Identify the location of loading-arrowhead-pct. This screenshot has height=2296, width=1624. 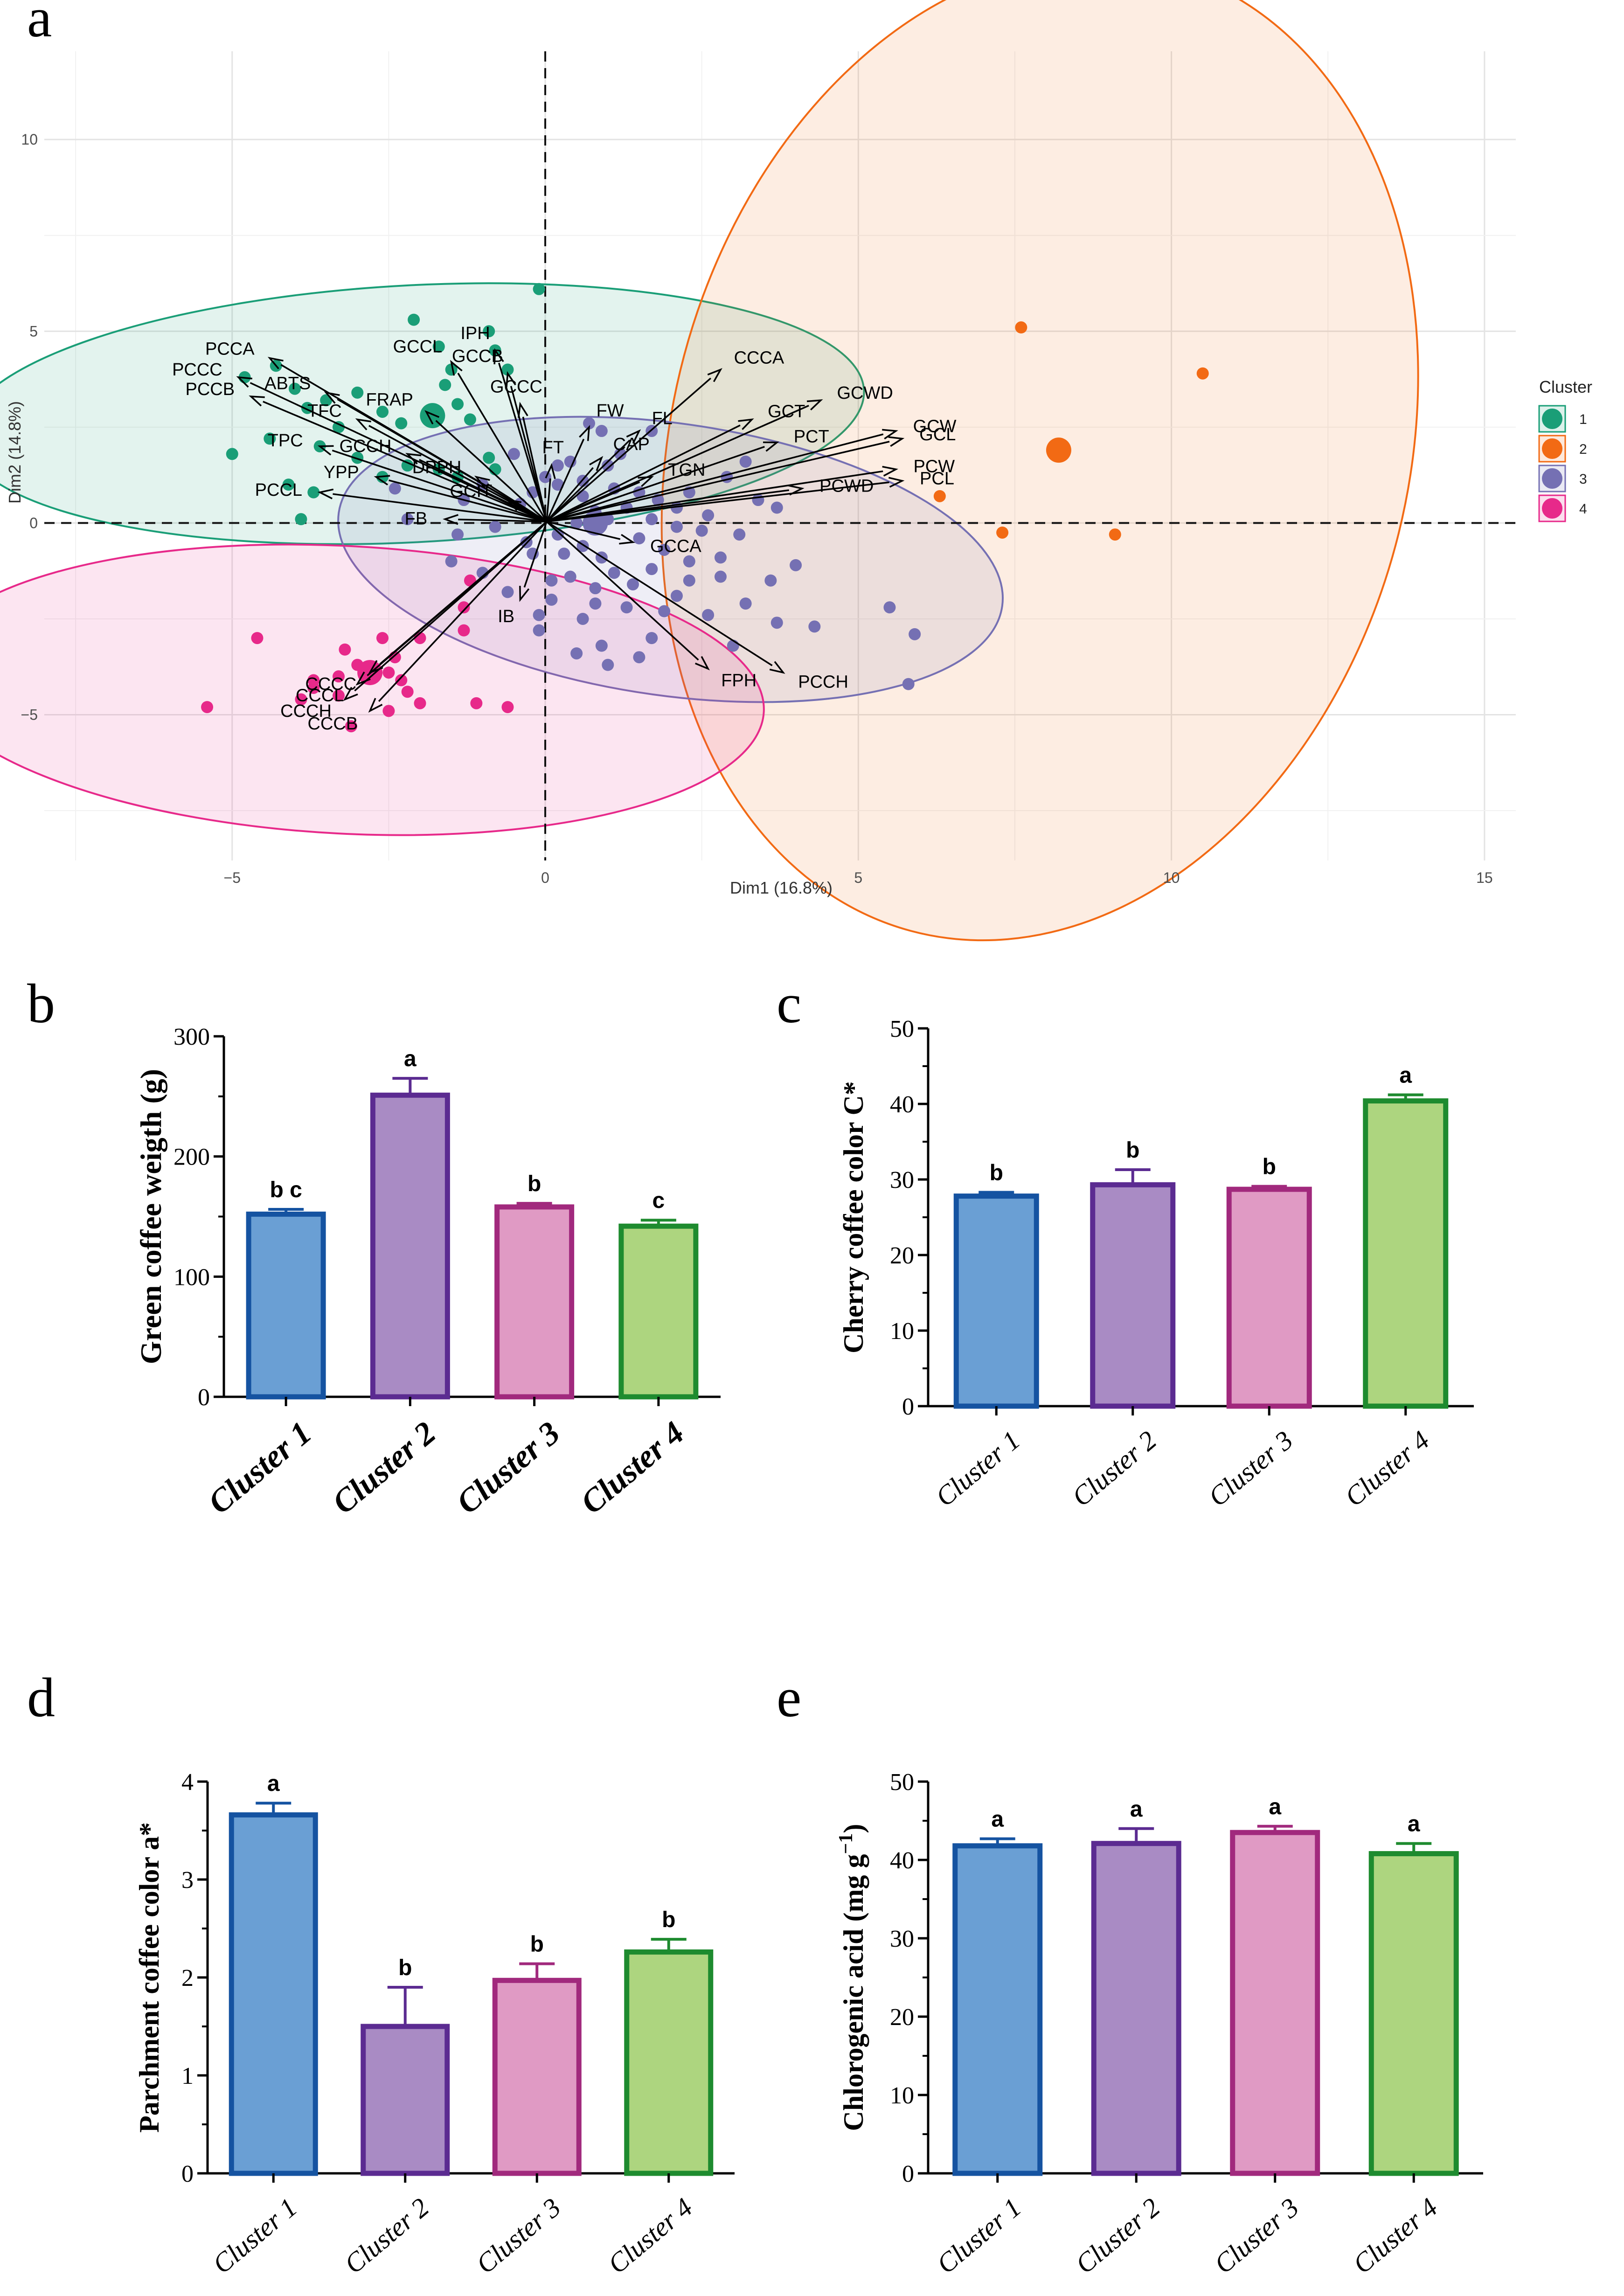
(771, 446).